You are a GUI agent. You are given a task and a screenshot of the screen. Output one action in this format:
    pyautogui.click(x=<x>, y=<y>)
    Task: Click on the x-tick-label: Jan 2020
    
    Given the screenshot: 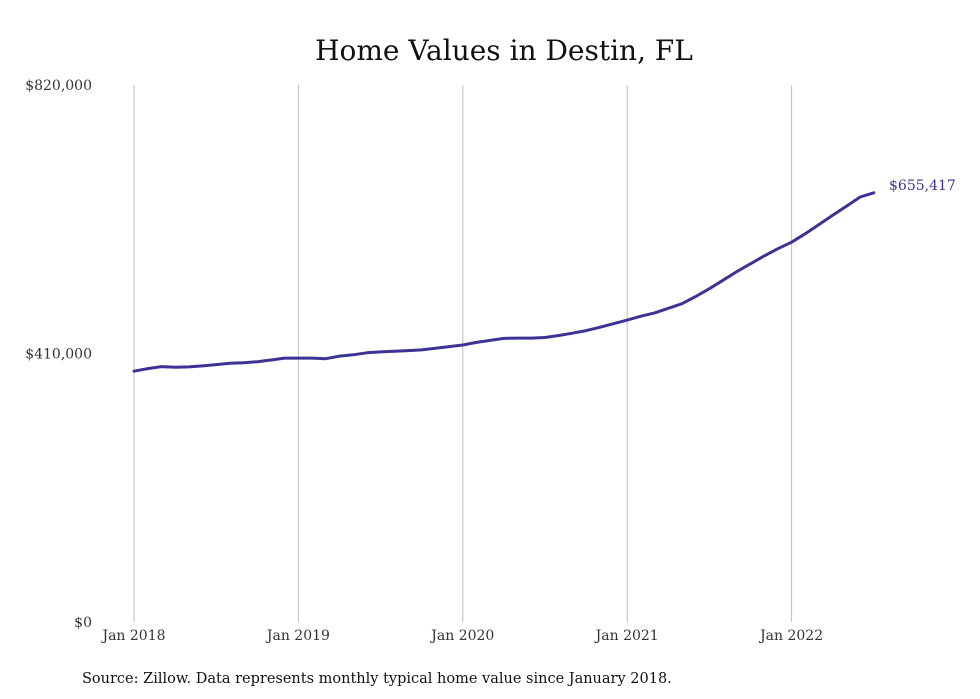 What is the action you would take?
    pyautogui.click(x=461, y=636)
    